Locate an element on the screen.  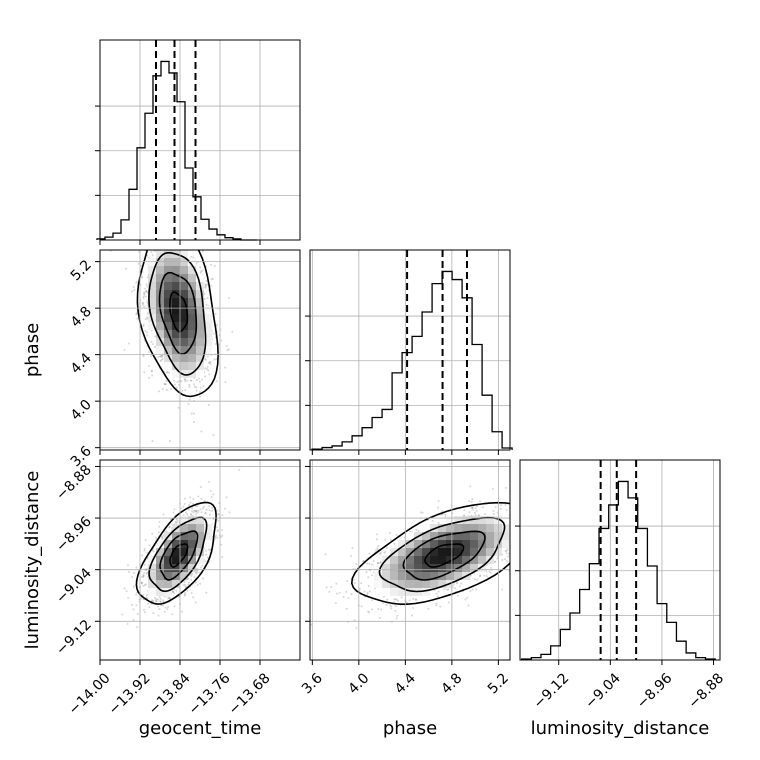
y-tick-label: −8.96 is located at coordinates (74, 535).